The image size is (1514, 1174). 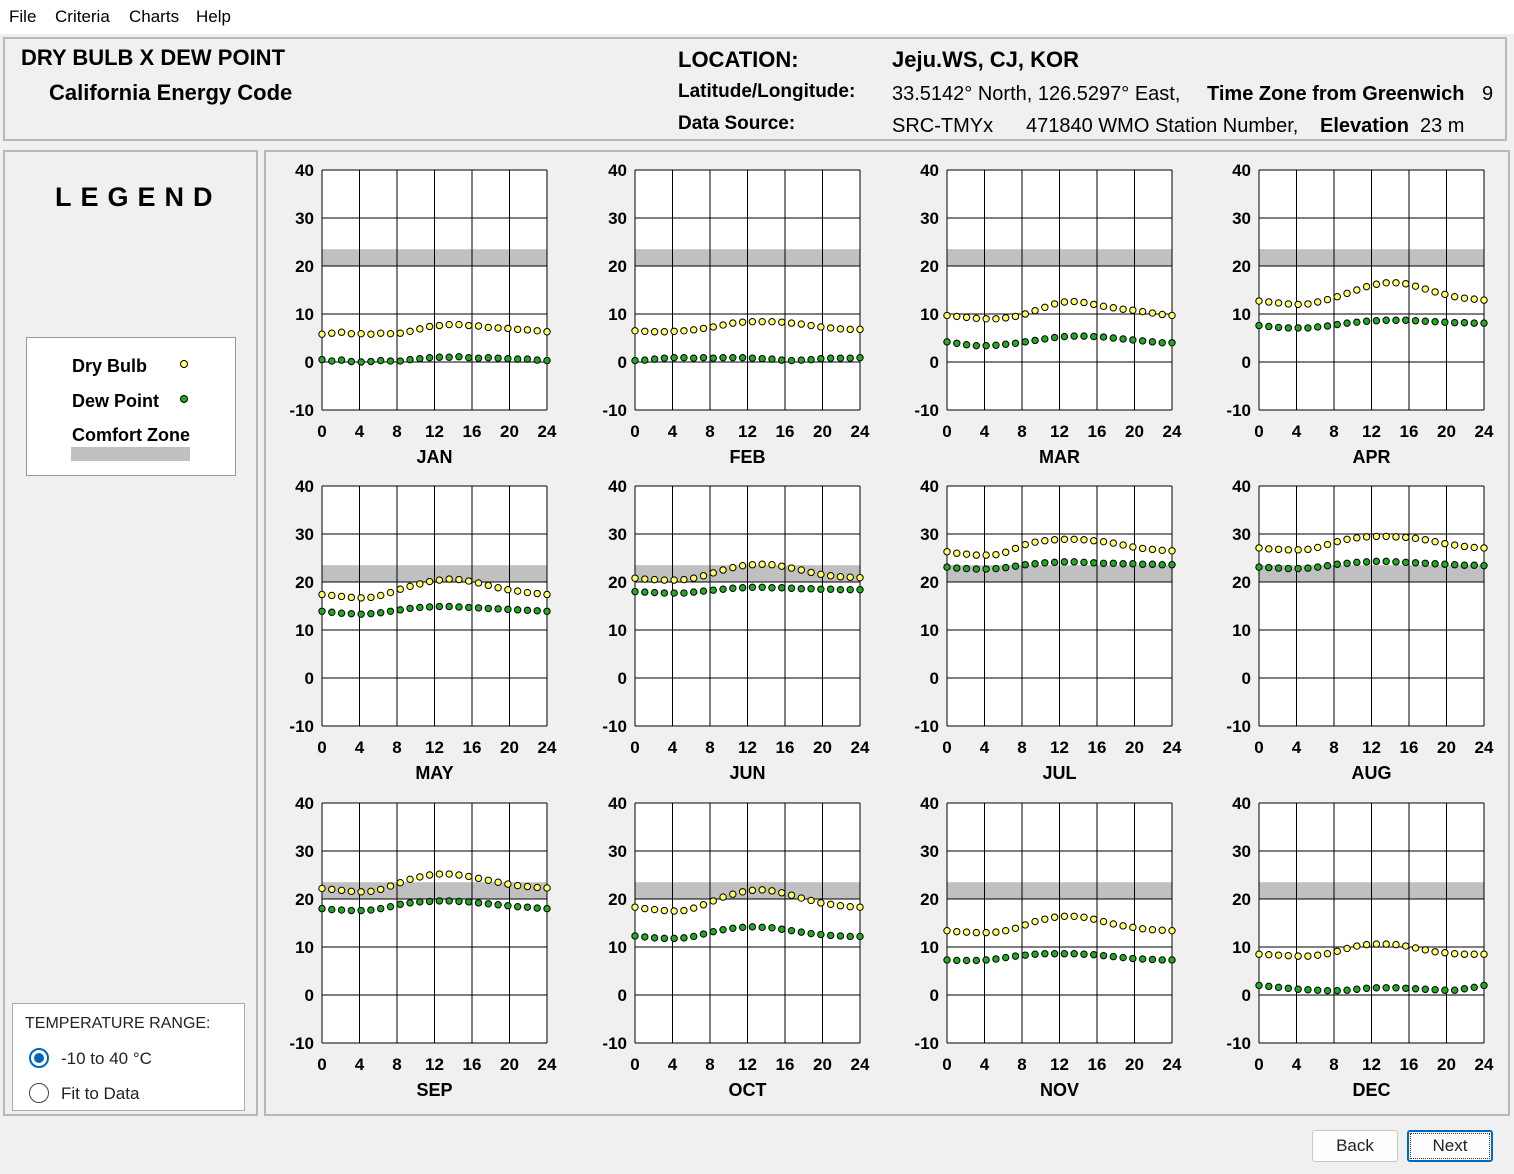 I want to click on y-tick-label-jun: 0, so click(x=622, y=678).